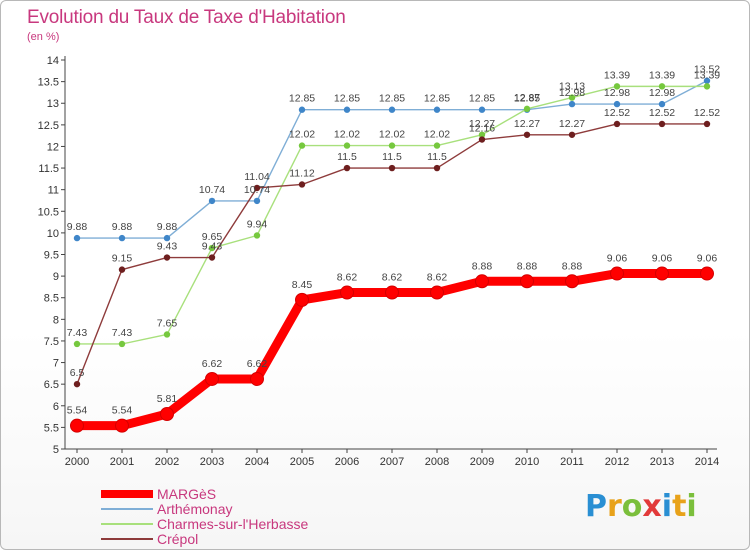 The height and width of the screenshot is (550, 750). Describe the element at coordinates (617, 462) in the screenshot. I see `x-tick-label: 2012` at that location.